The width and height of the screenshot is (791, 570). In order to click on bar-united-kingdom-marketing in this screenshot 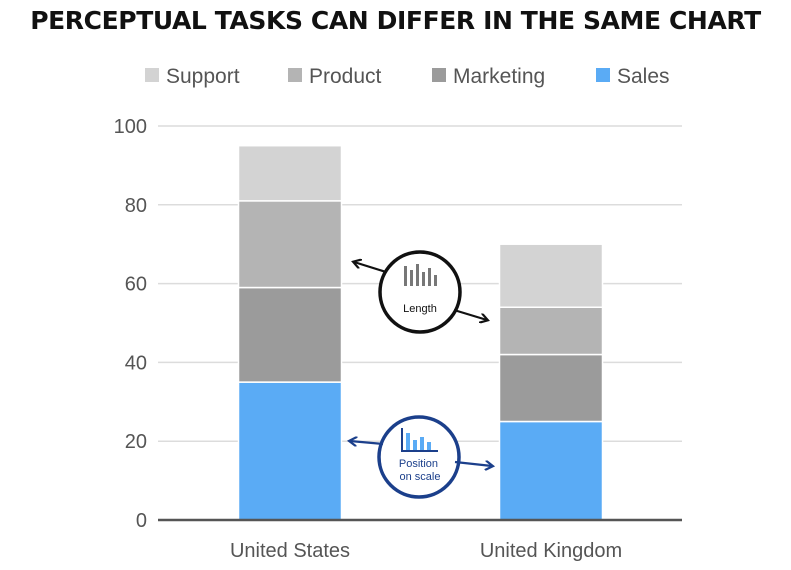, I will do `click(551, 388)`.